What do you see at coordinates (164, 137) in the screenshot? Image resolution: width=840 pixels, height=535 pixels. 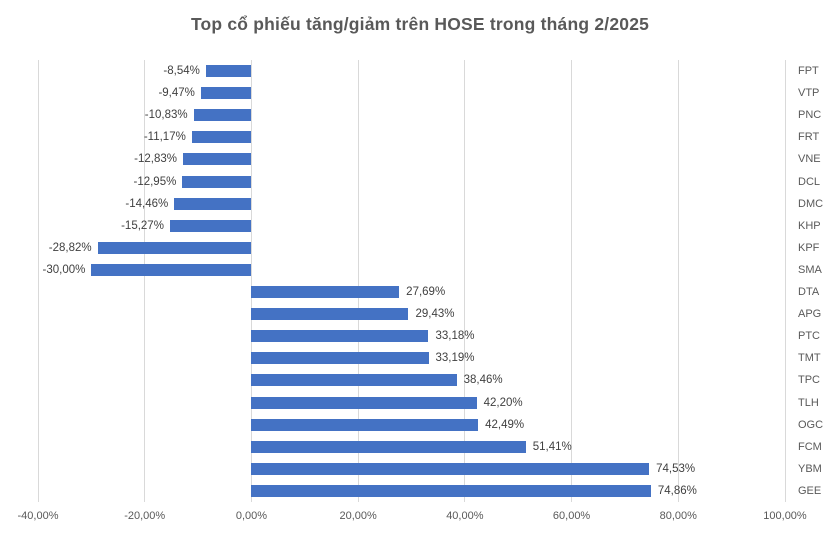 I see `bar-value-label: -11,17%` at bounding box center [164, 137].